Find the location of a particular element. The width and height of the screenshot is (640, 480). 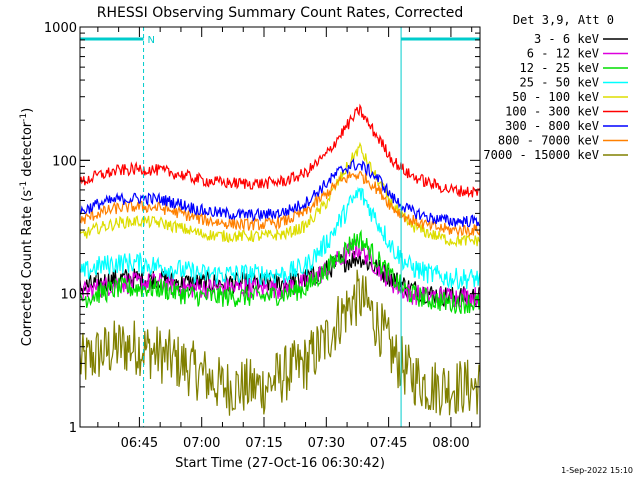

legend-label-8: 7000 - 15000 keV is located at coordinates (541, 155).